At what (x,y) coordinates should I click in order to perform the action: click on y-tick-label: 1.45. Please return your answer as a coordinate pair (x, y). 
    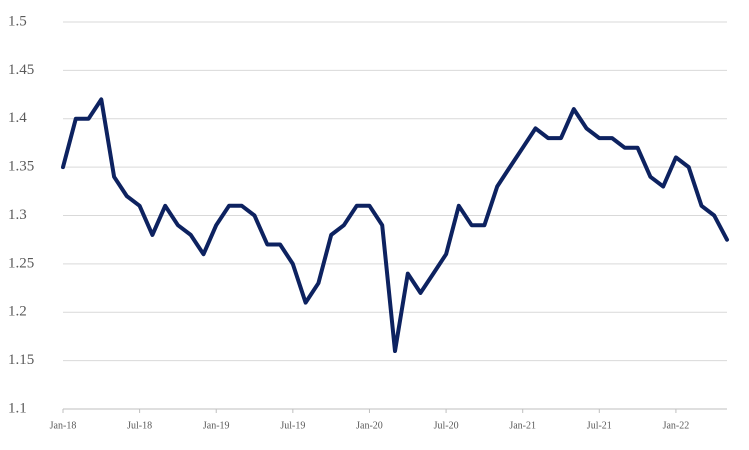
    Looking at the image, I should click on (21, 70).